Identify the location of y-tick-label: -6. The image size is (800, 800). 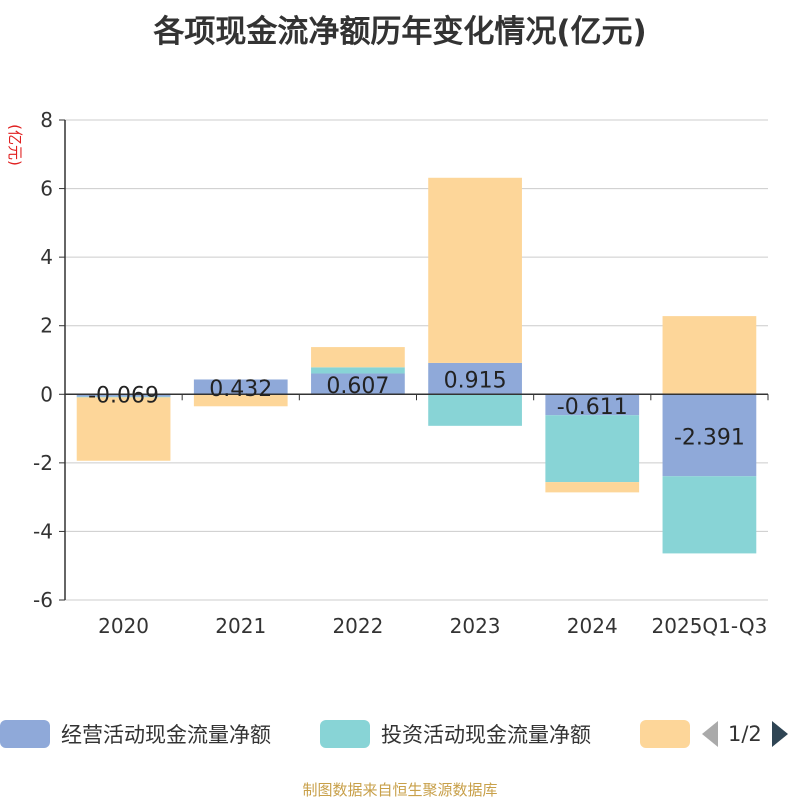
(43, 600).